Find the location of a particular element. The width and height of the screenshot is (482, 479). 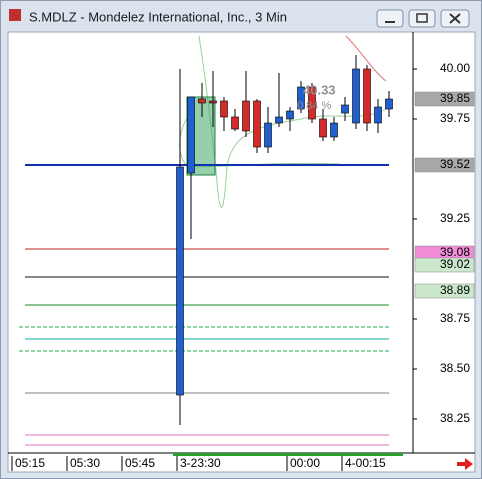

scroll-arrow is located at coordinates (465, 464).